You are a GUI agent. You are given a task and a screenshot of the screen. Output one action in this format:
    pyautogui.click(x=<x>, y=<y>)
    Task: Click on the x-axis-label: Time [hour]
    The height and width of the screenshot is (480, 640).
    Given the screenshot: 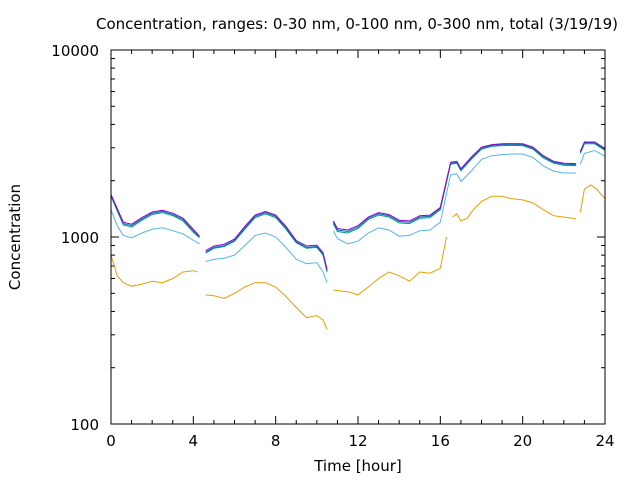 What is the action you would take?
    pyautogui.click(x=357, y=466)
    